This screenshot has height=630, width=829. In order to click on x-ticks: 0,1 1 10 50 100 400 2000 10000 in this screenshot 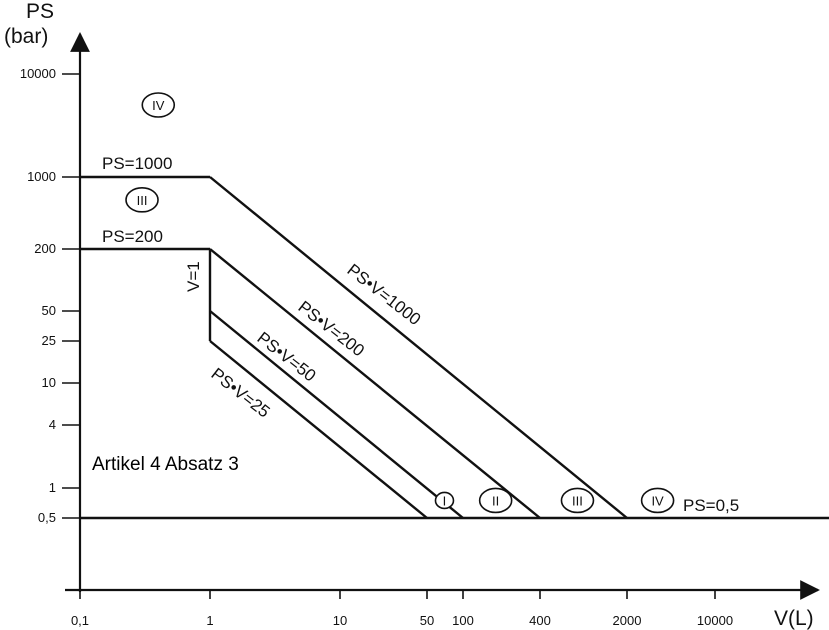, I will do `click(402, 609)`.